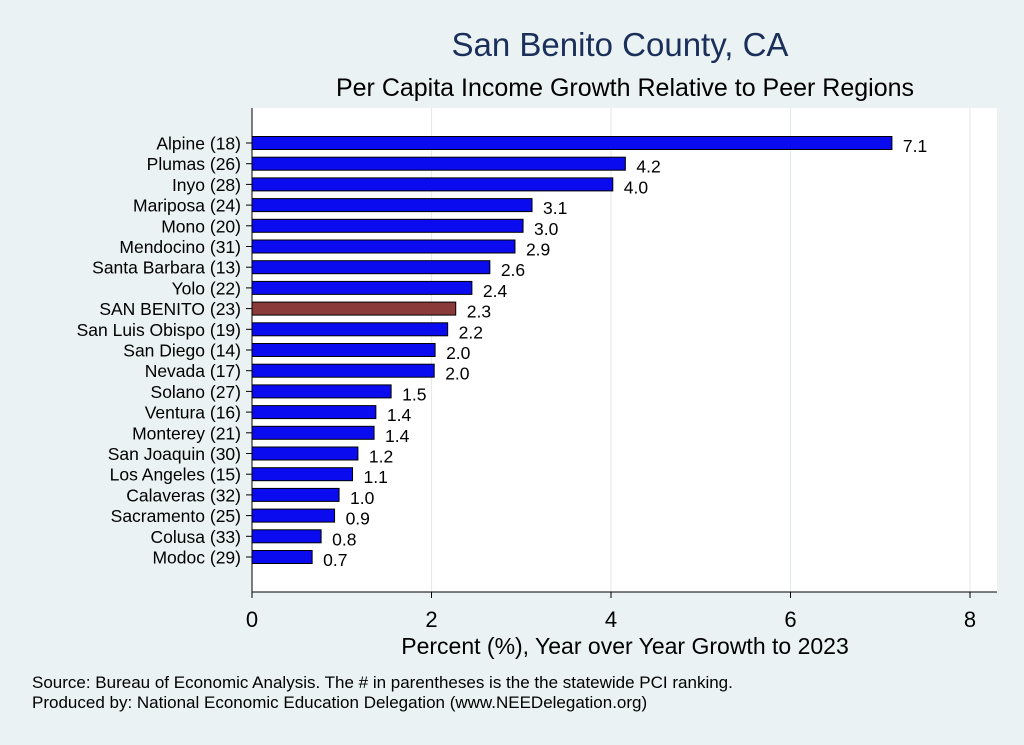 Image resolution: width=1024 pixels, height=745 pixels. Describe the element at coordinates (176, 516) in the screenshot. I see `category-label: Sacramento (25)` at that location.